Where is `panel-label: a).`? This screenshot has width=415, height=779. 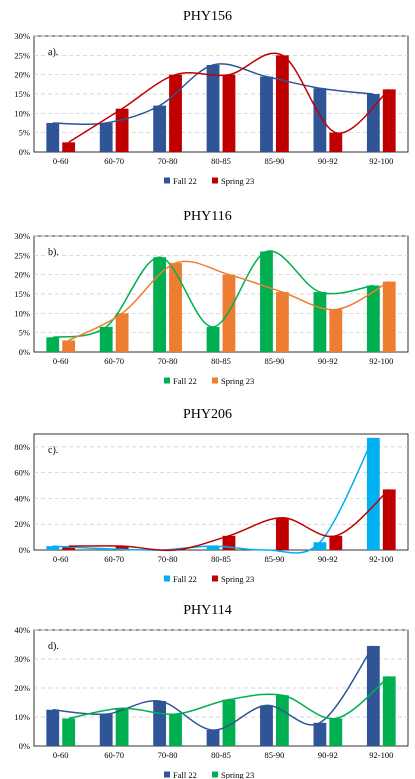 panel-label: a). is located at coordinates (53, 52).